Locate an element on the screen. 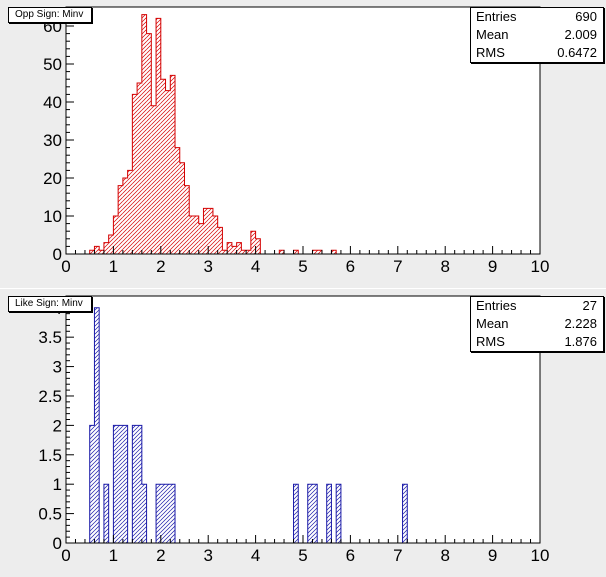 The width and height of the screenshot is (606, 577). stats-rms-row: RMS 1.876 is located at coordinates (537, 342).